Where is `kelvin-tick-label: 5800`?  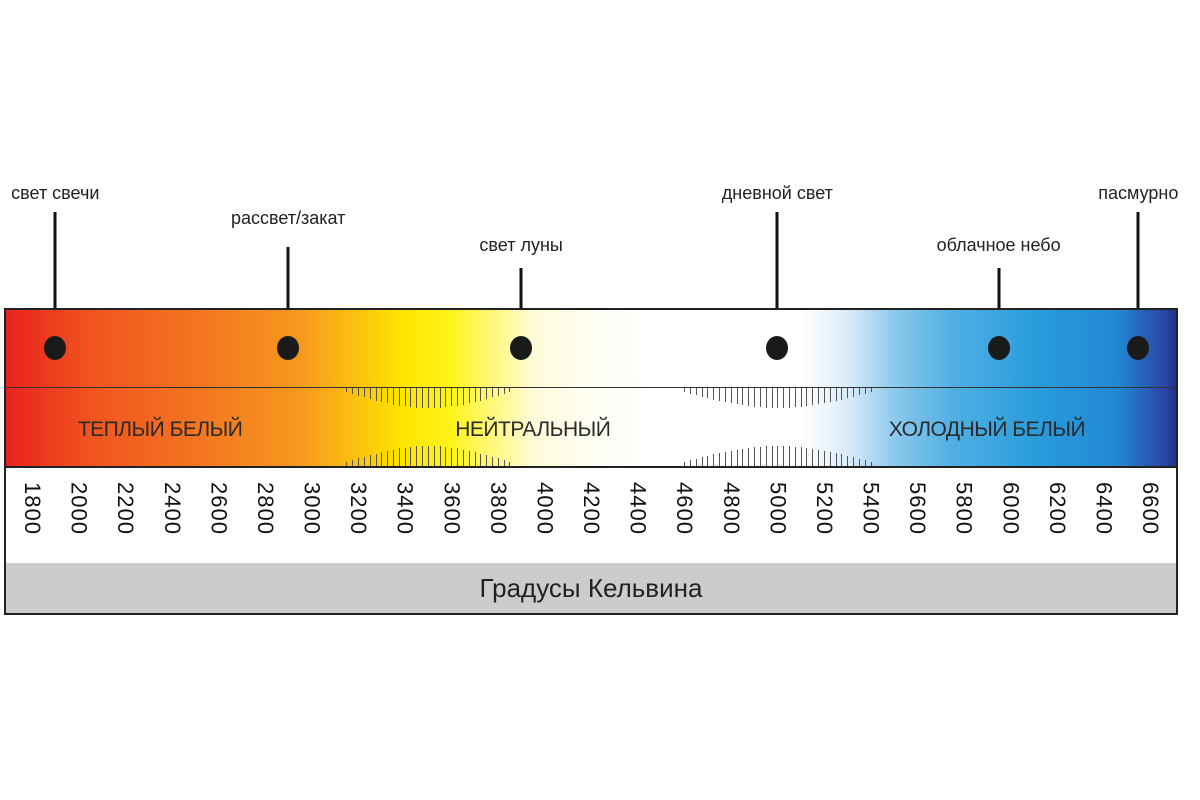 kelvin-tick-label: 5800 is located at coordinates (964, 508).